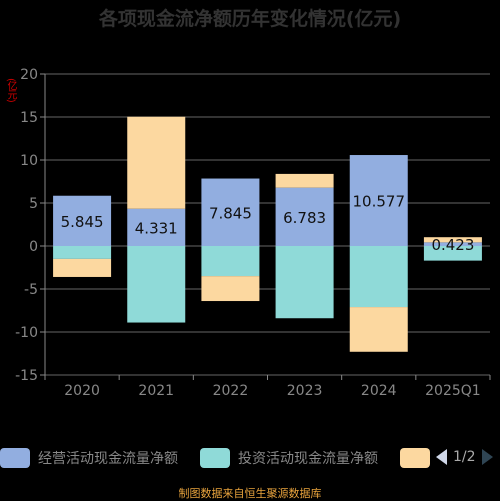 Image resolution: width=500 pixels, height=501 pixels. Describe the element at coordinates (26, 376) in the screenshot. I see `y-tick-label-7: -15` at that location.